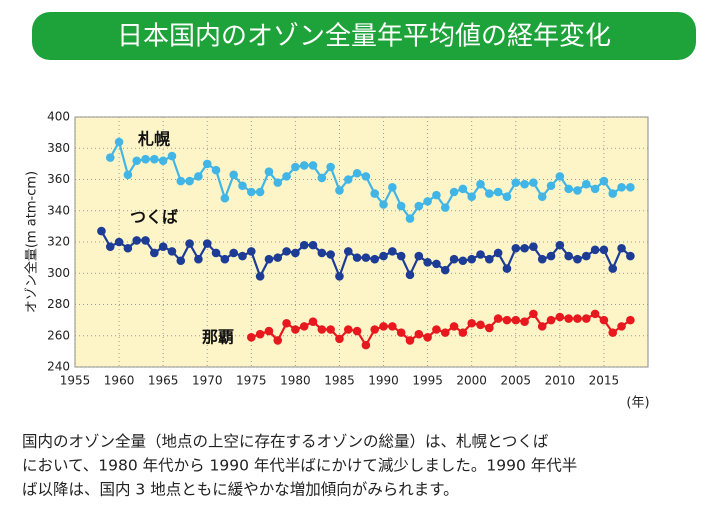 The image size is (710, 519). I want to click on x-tick-label: 1960, so click(119, 381).